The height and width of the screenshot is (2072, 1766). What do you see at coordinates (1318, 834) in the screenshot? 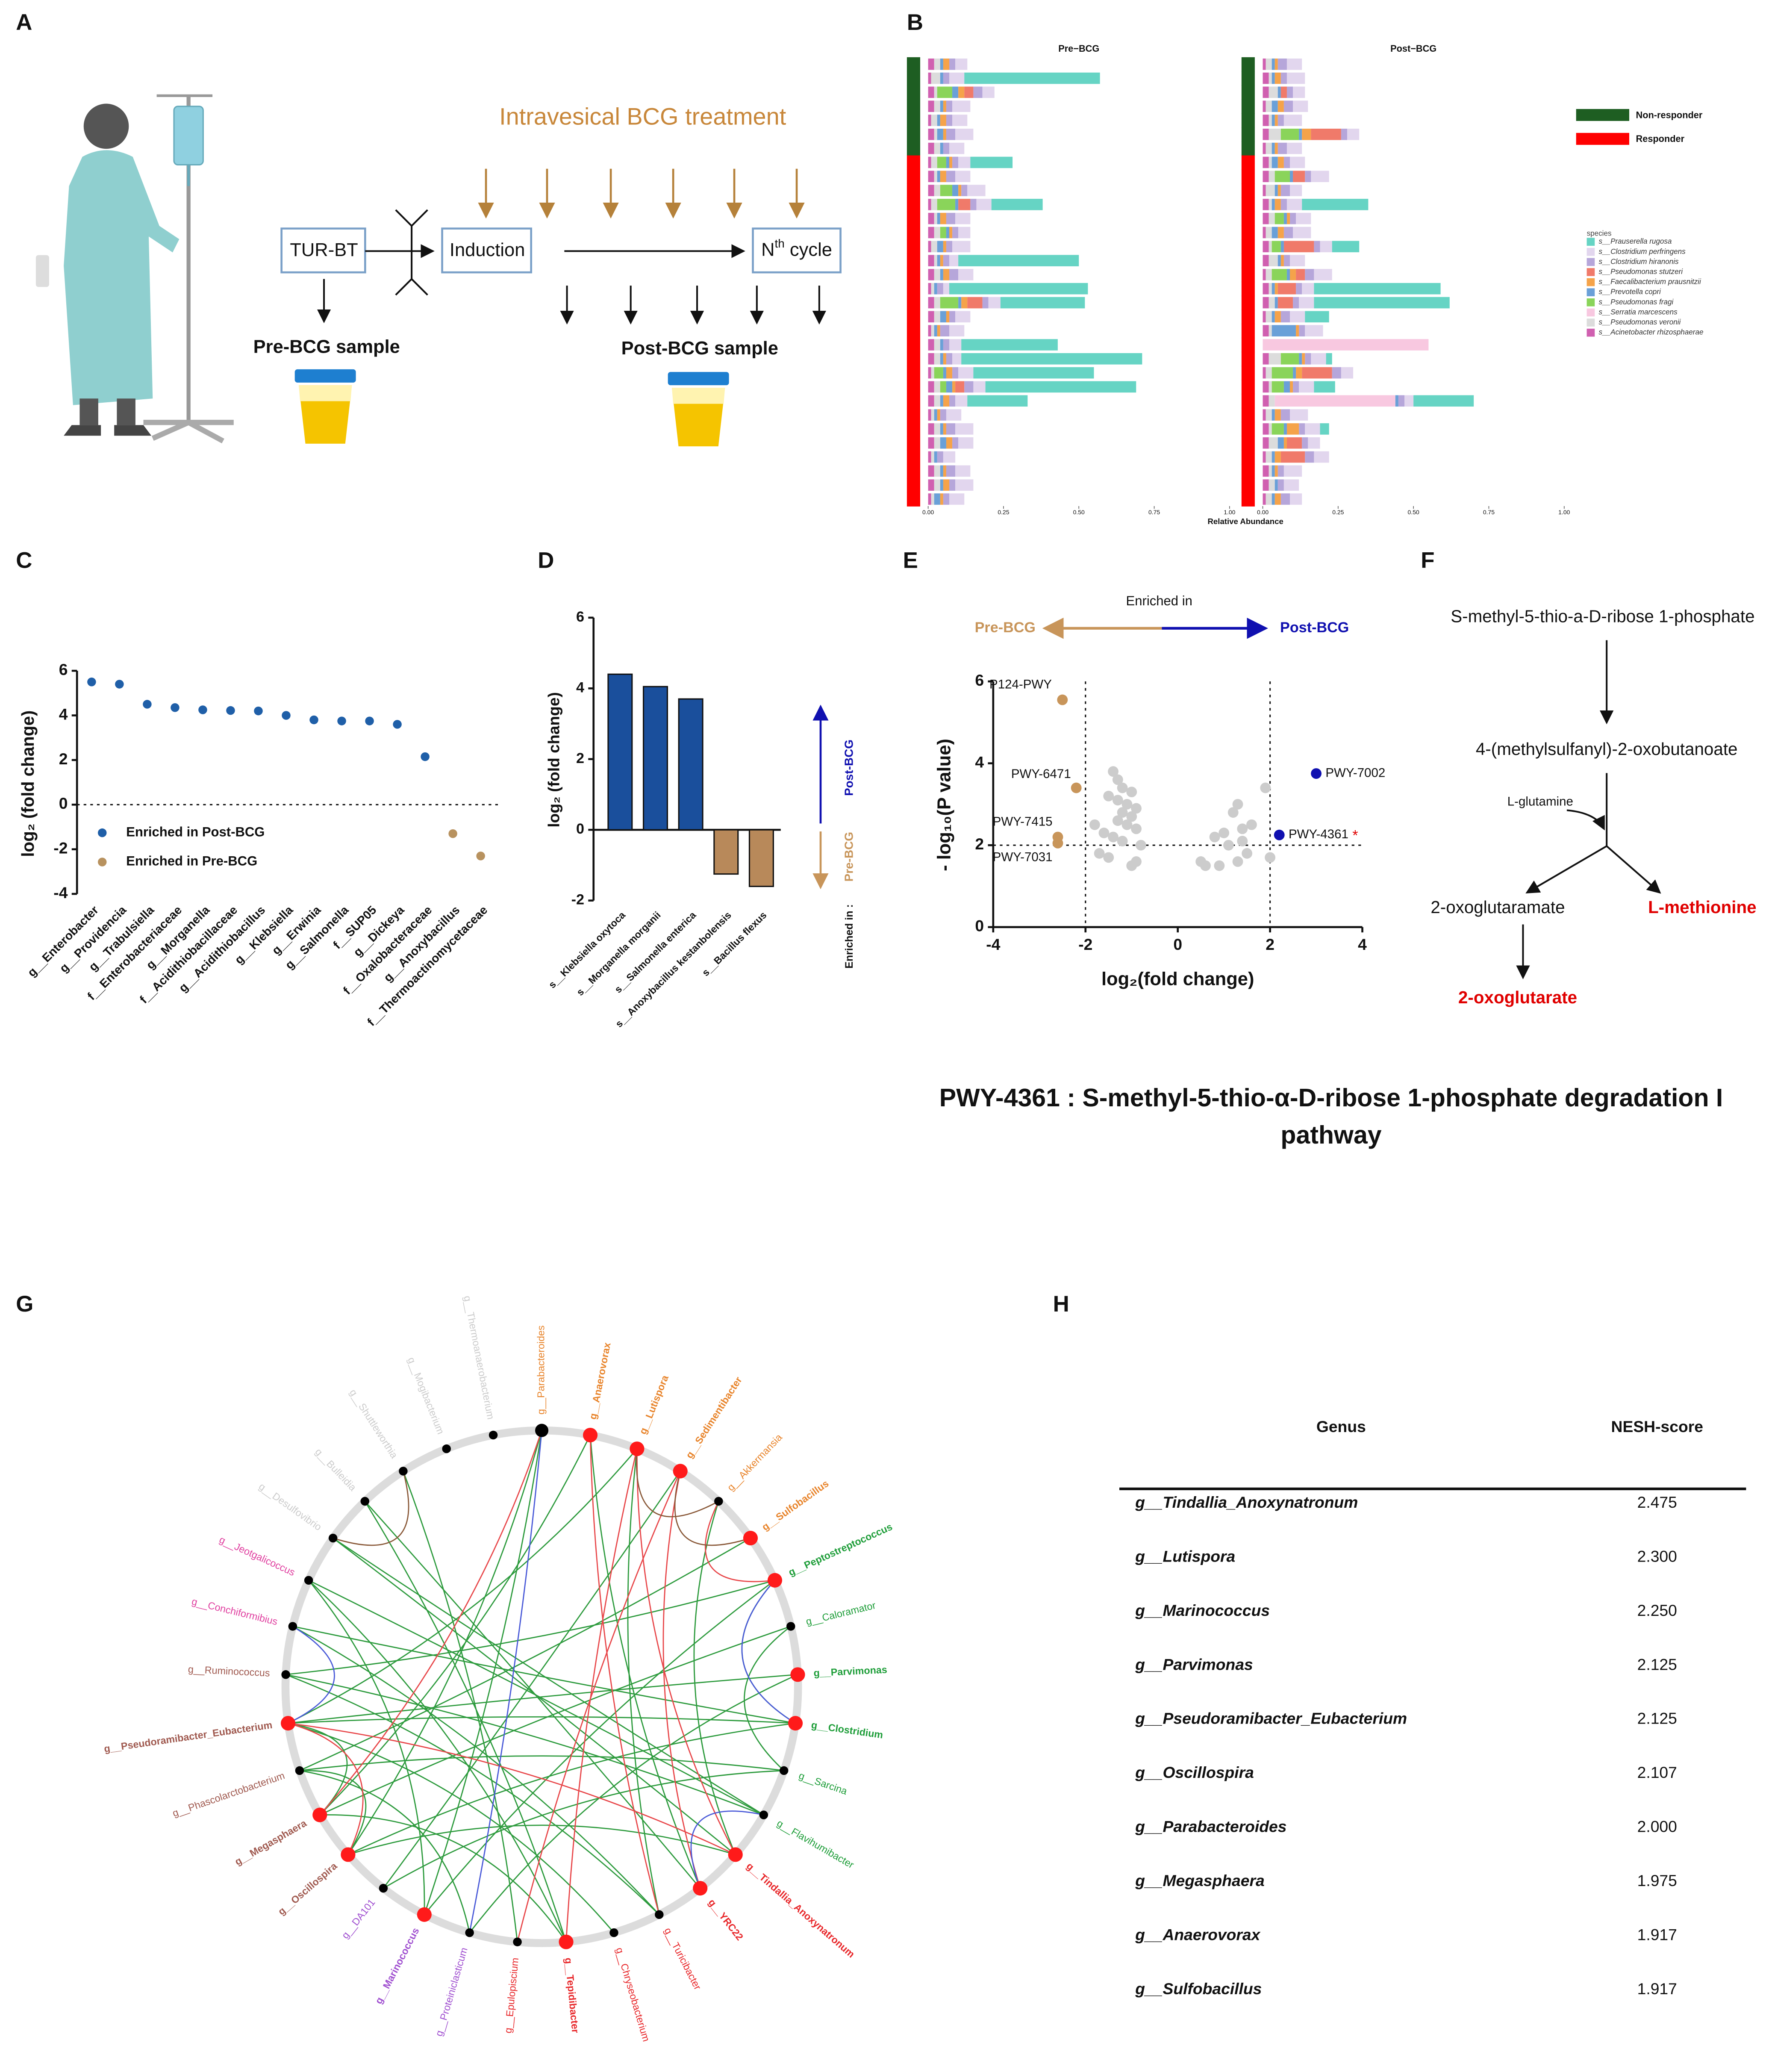
I see `point-label: PWY-4361` at bounding box center [1318, 834].